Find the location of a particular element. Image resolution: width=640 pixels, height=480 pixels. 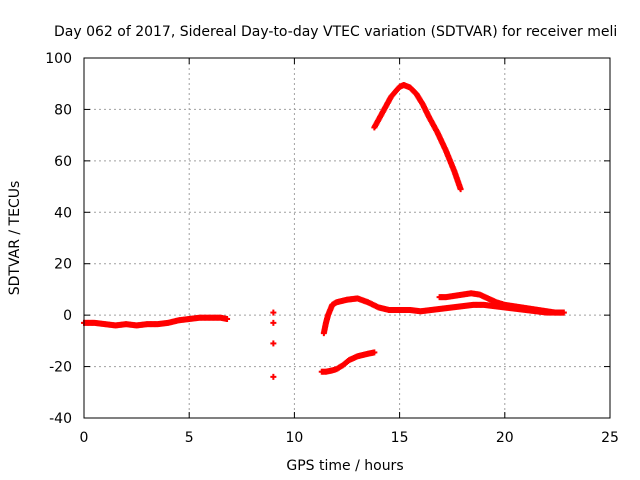

x-tick-label: 15 is located at coordinates (400, 438).